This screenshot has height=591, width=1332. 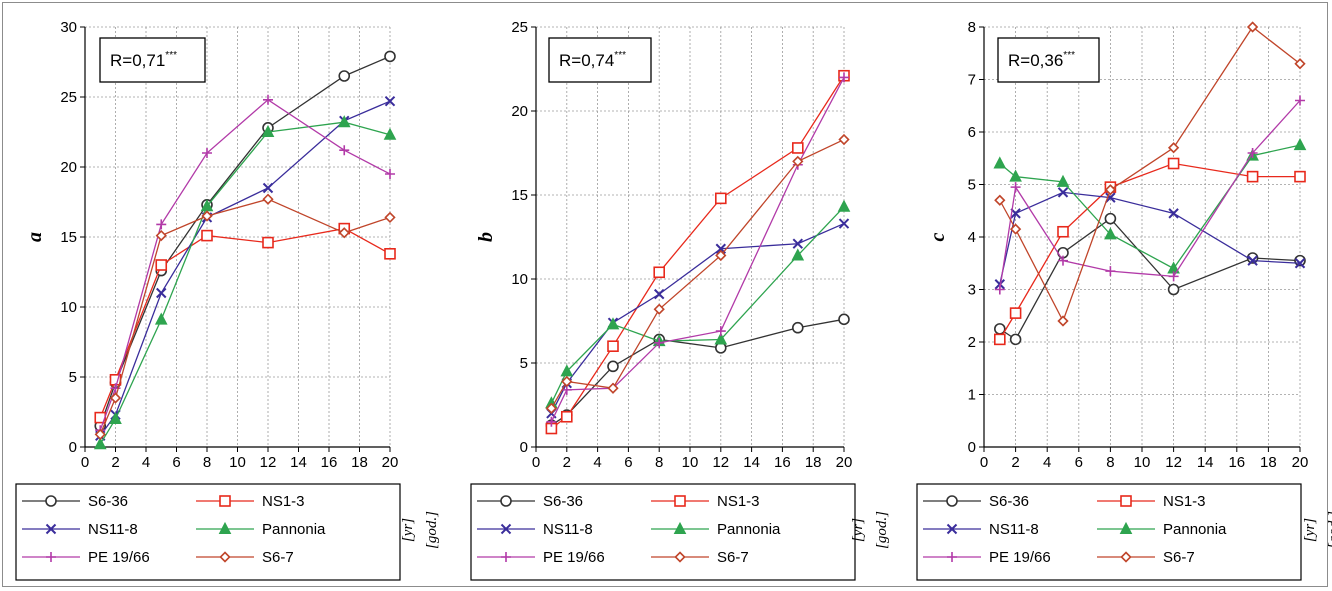 I want to click on legend-label-pannonia: Pannonia, so click(x=749, y=529).